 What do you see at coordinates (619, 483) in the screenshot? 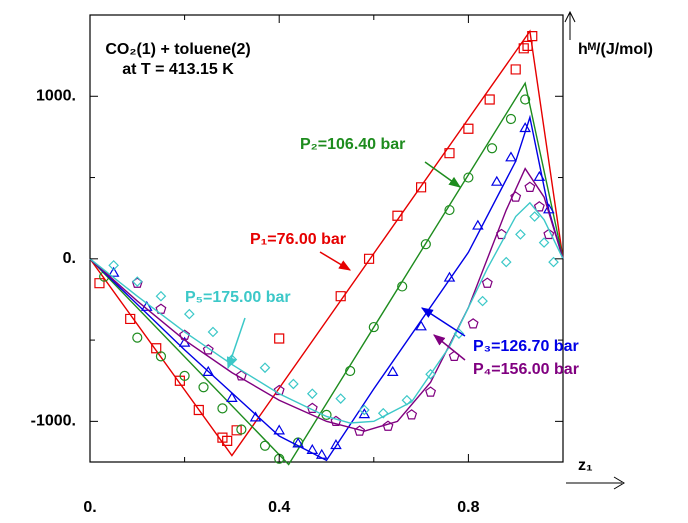
I see `x-arrow-head` at bounding box center [619, 483].